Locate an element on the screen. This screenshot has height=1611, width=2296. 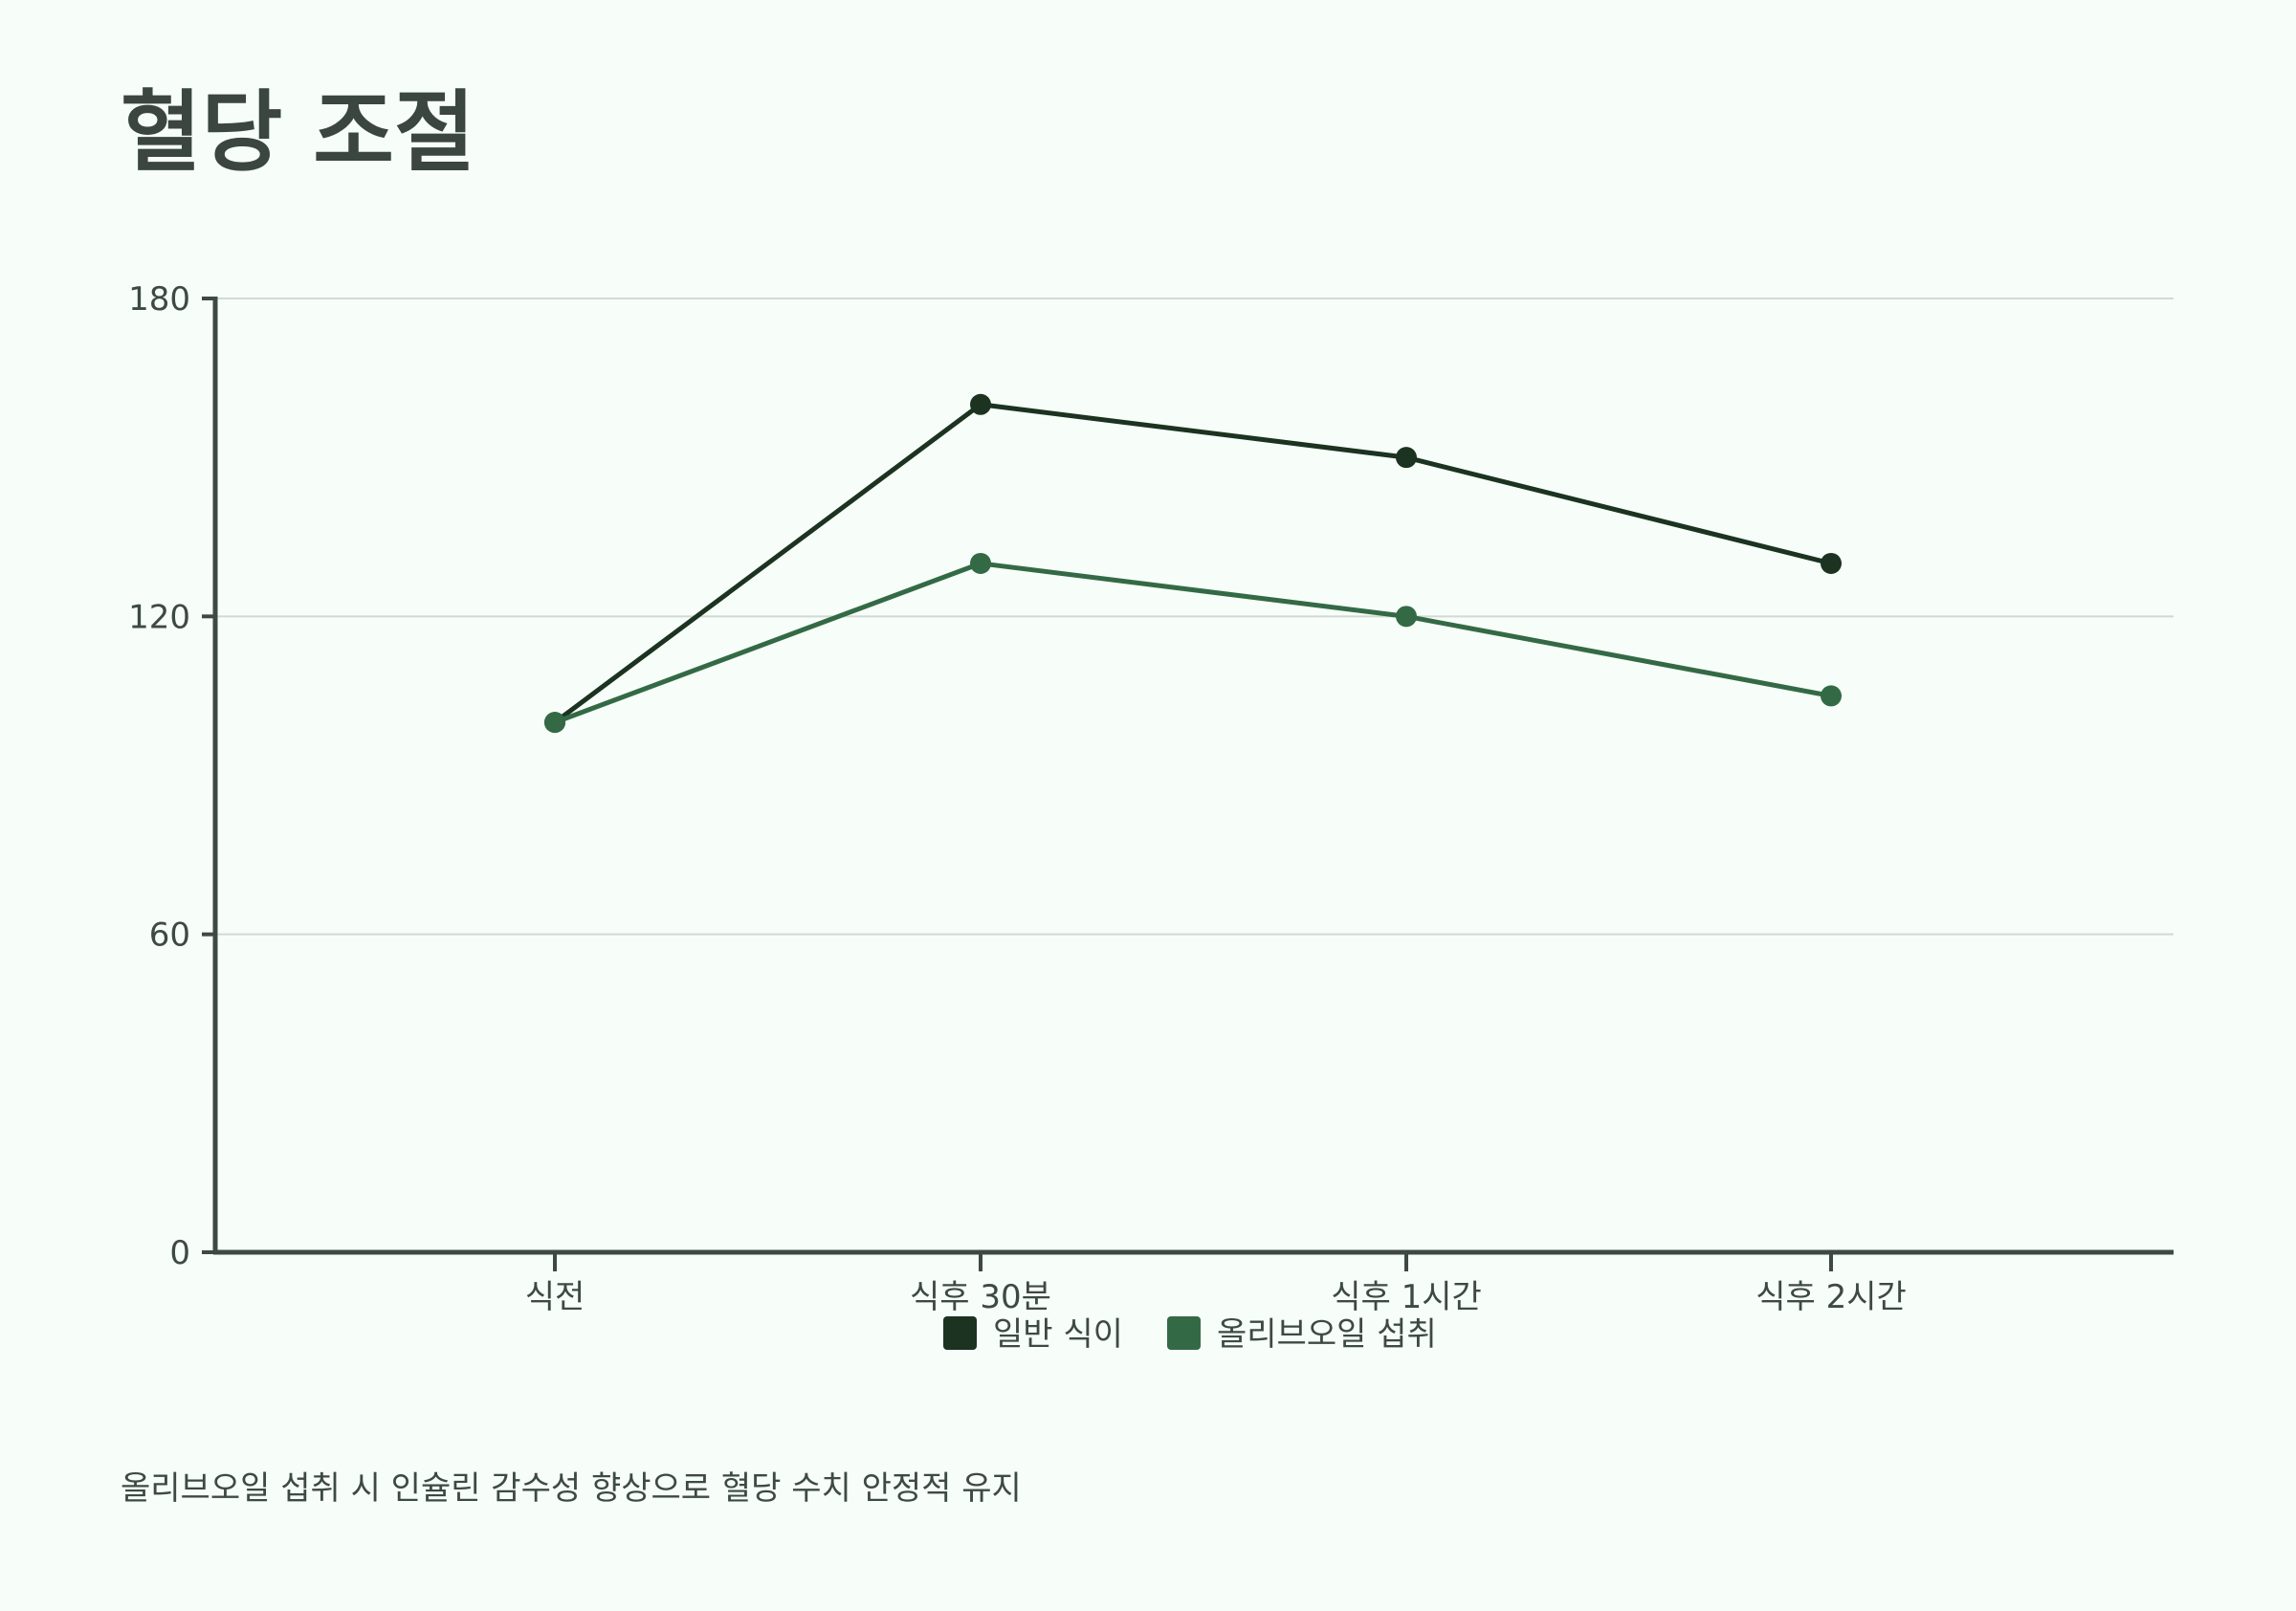
y-tick-label: 180 is located at coordinates (159, 299).